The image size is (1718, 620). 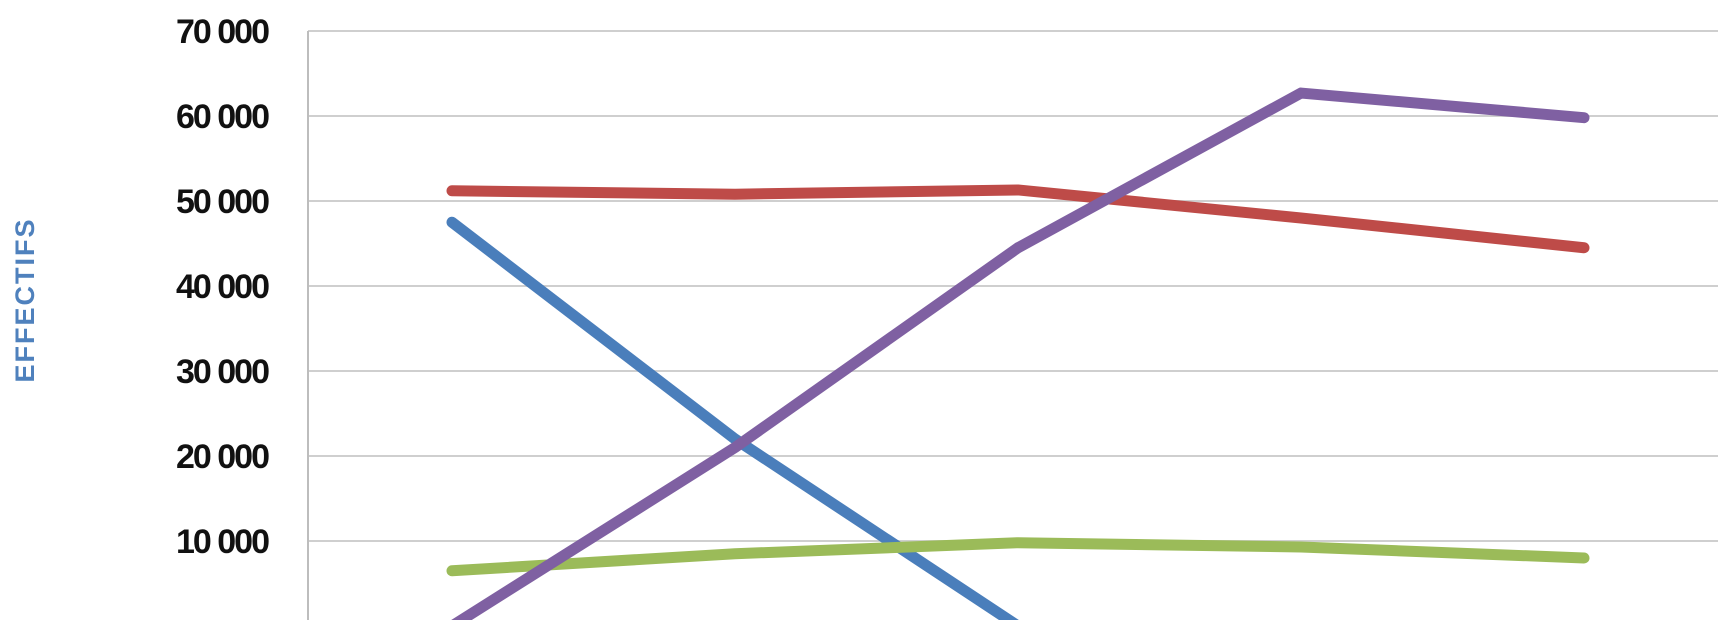 What do you see at coordinates (222, 457) in the screenshot?
I see `y-tick-label: 20 000` at bounding box center [222, 457].